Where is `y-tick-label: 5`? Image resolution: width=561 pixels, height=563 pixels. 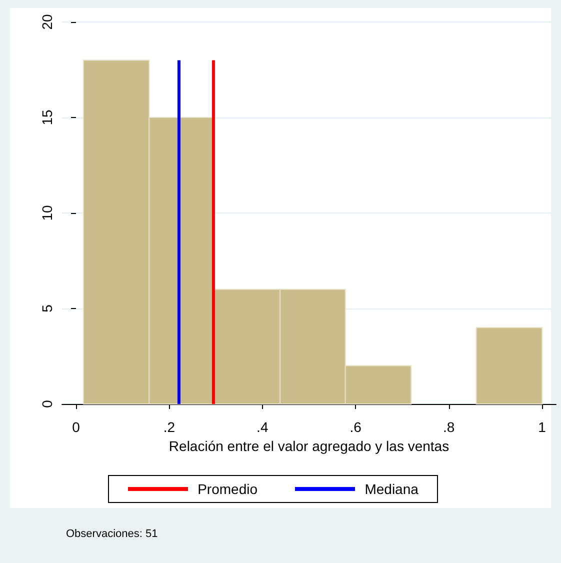
y-tick-label: 5 is located at coordinates (47, 308).